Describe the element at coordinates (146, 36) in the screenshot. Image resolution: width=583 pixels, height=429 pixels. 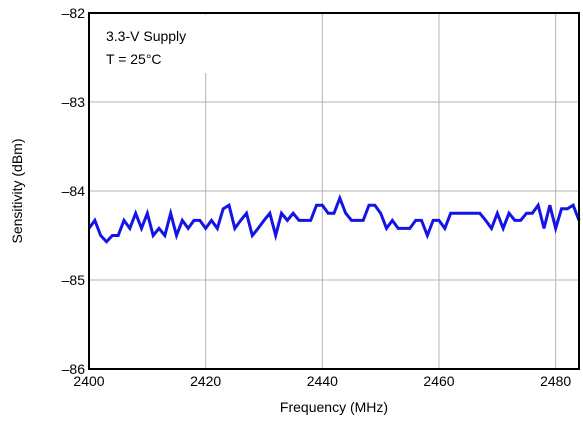
I see `annotation-line-1: 3.3-V Supply` at that location.